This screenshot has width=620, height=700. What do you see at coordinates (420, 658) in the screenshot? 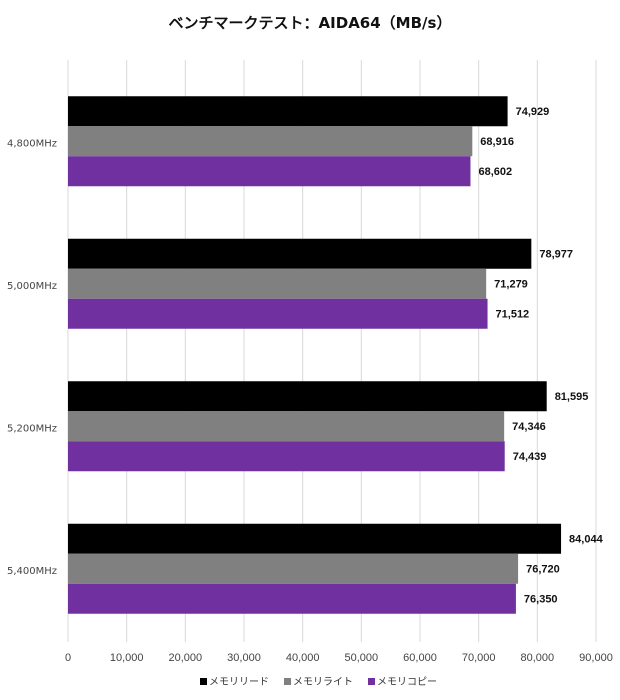
I see `x-tick-label: 60,000` at bounding box center [420, 658].